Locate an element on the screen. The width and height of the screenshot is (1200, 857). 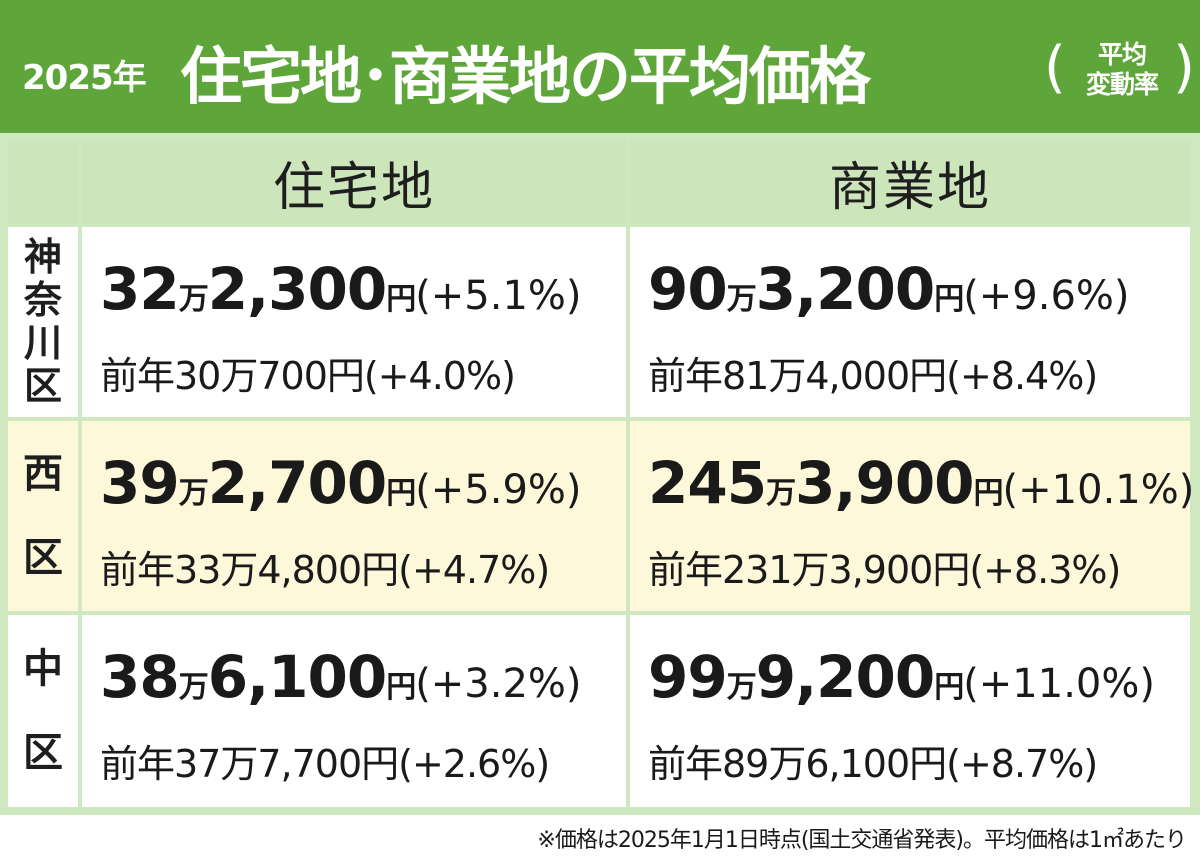
change-rate: (+3.2%) is located at coordinates (498, 684).